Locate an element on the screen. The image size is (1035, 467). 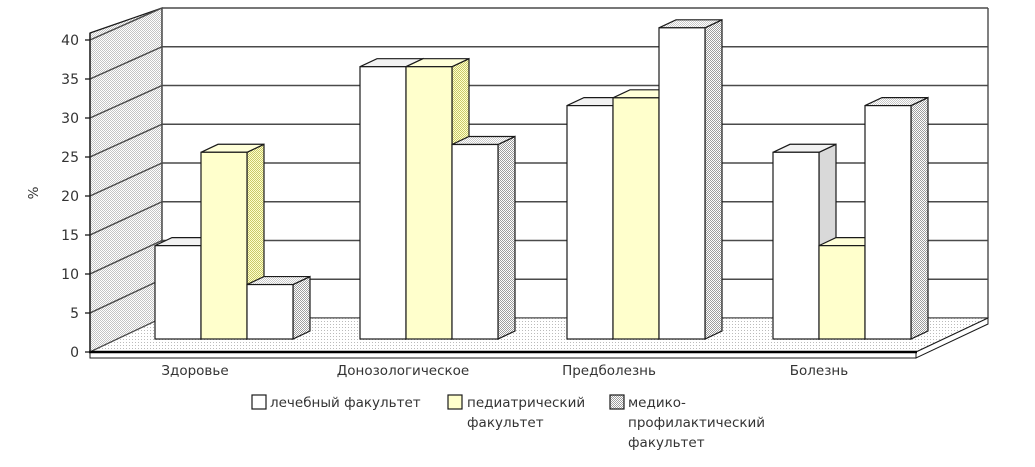
y-tick-label: 10 is located at coordinates (70, 275).